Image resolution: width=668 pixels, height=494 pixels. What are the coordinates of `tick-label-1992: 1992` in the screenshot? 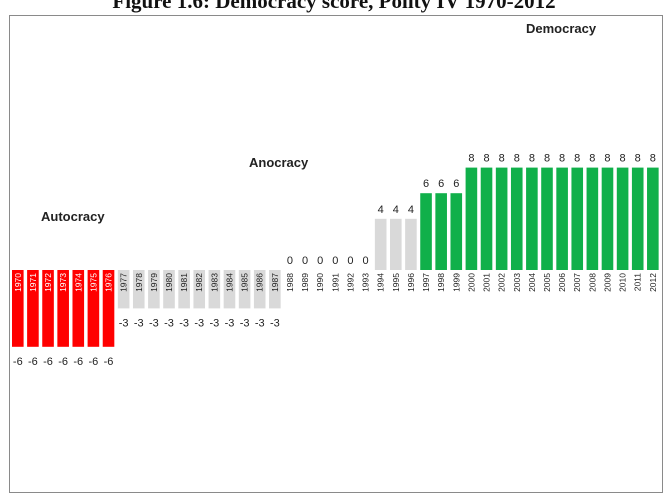 It's located at (350, 282).